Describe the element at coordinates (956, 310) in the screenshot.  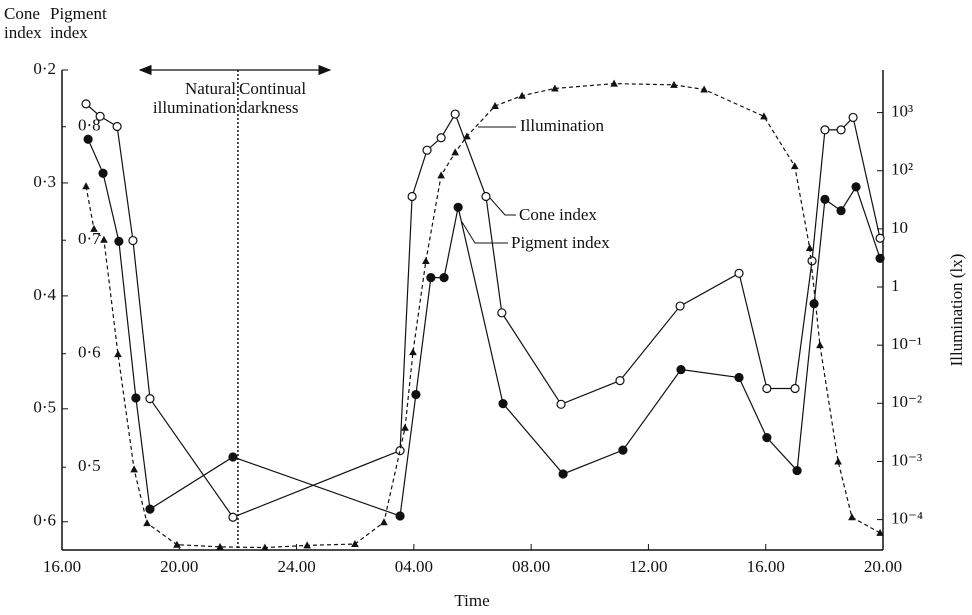
I see `y3-axis-title: Illumination (lx)` at that location.